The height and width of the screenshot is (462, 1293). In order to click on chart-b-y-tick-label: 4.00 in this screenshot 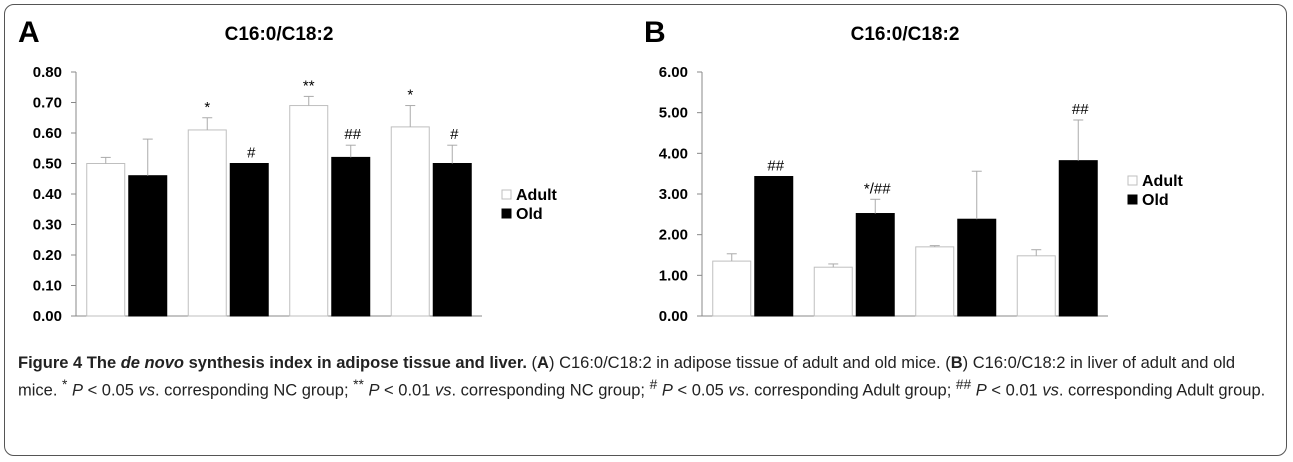, I will do `click(673, 153)`.